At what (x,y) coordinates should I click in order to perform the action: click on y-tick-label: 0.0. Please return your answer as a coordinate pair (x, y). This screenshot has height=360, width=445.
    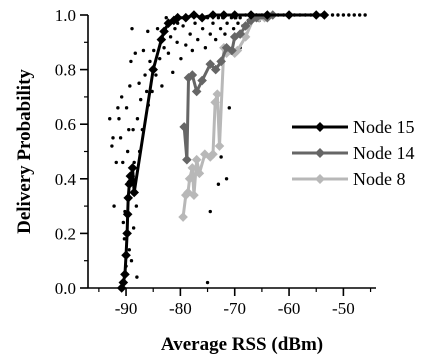
    Looking at the image, I should click on (65, 288).